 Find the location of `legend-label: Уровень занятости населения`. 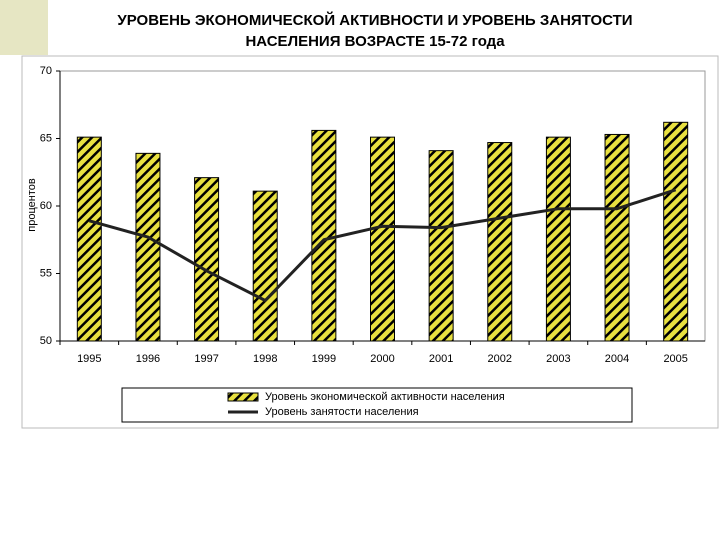

legend-label: Уровень занятости населения is located at coordinates (342, 412).